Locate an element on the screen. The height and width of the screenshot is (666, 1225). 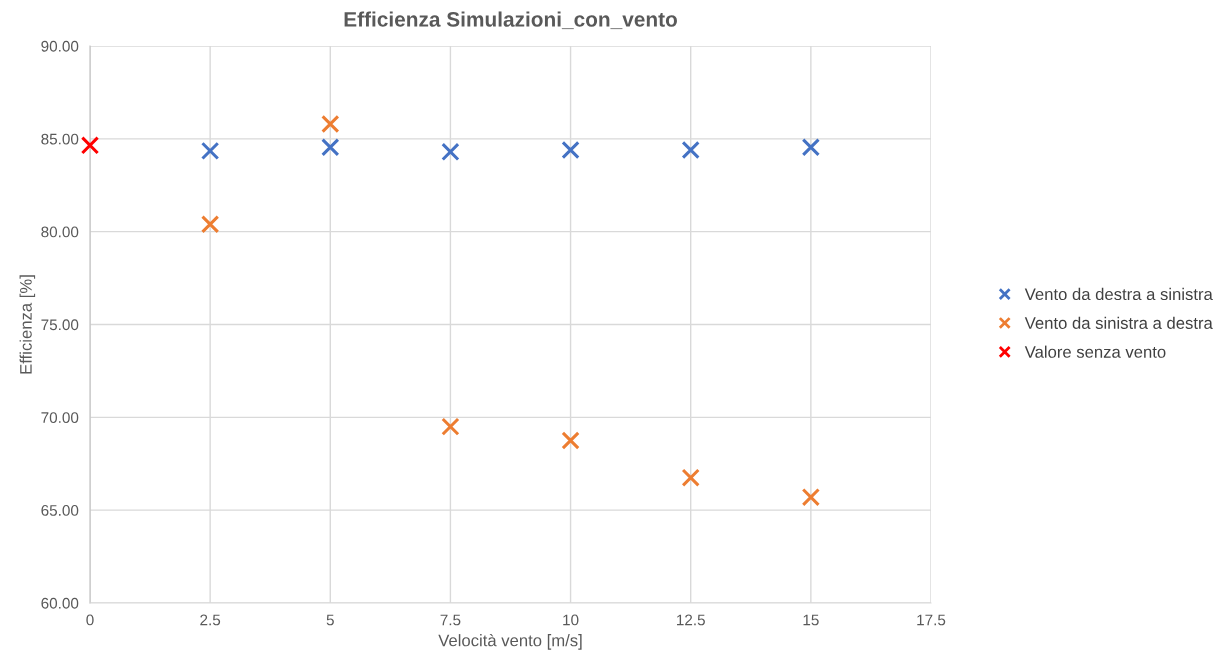
y-tick-label: 85.00 is located at coordinates (60, 139).